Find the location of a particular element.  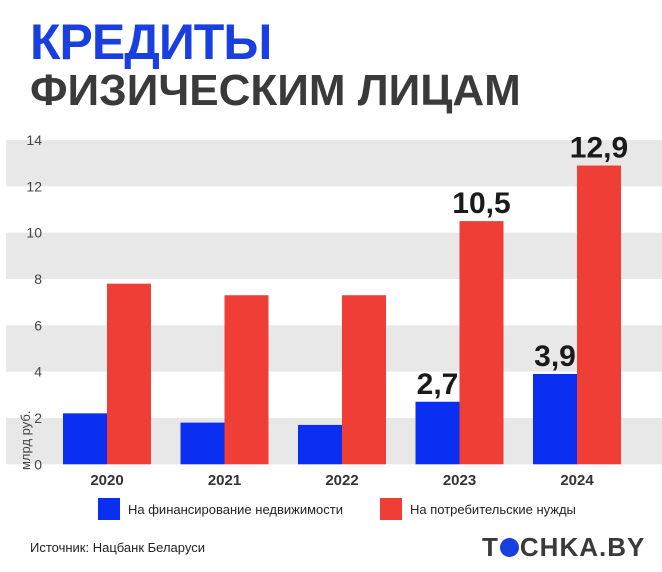

source-note: Источник: Нацбанк Беларуси is located at coordinates (117, 547).